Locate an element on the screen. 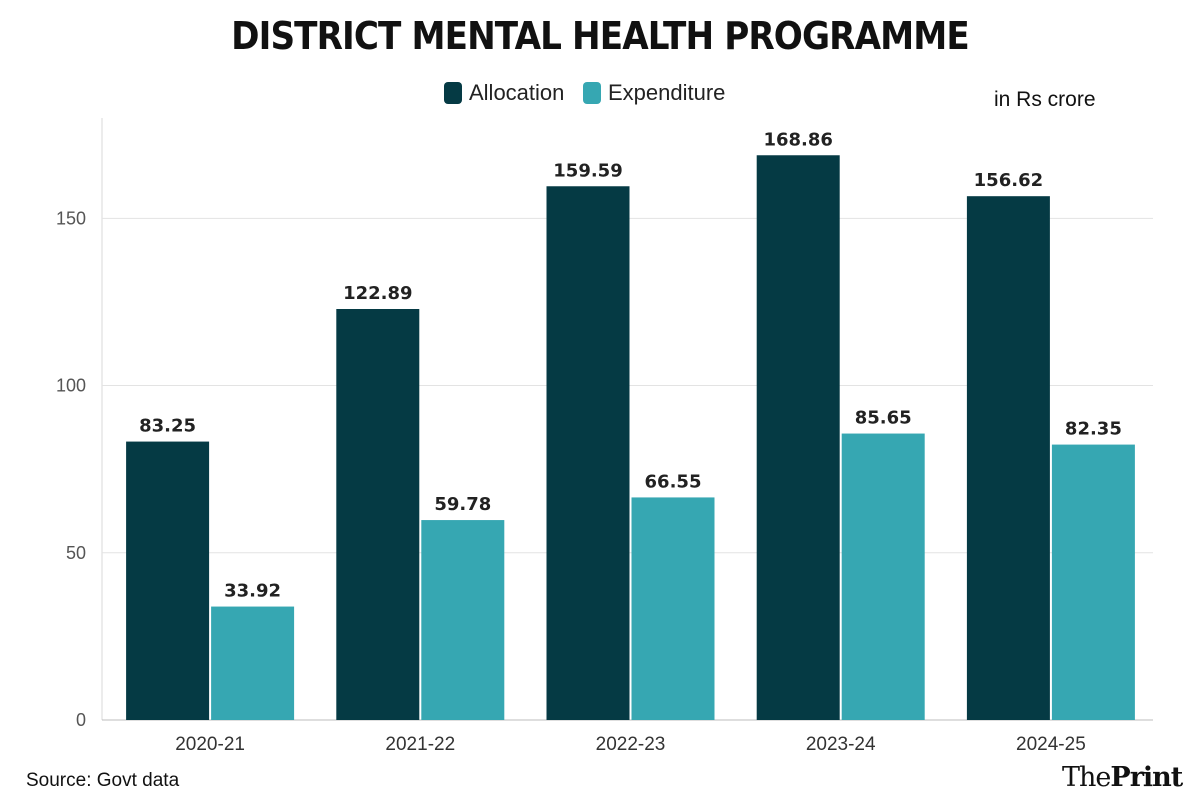  x-tick-label: 2023-24 is located at coordinates (841, 744).